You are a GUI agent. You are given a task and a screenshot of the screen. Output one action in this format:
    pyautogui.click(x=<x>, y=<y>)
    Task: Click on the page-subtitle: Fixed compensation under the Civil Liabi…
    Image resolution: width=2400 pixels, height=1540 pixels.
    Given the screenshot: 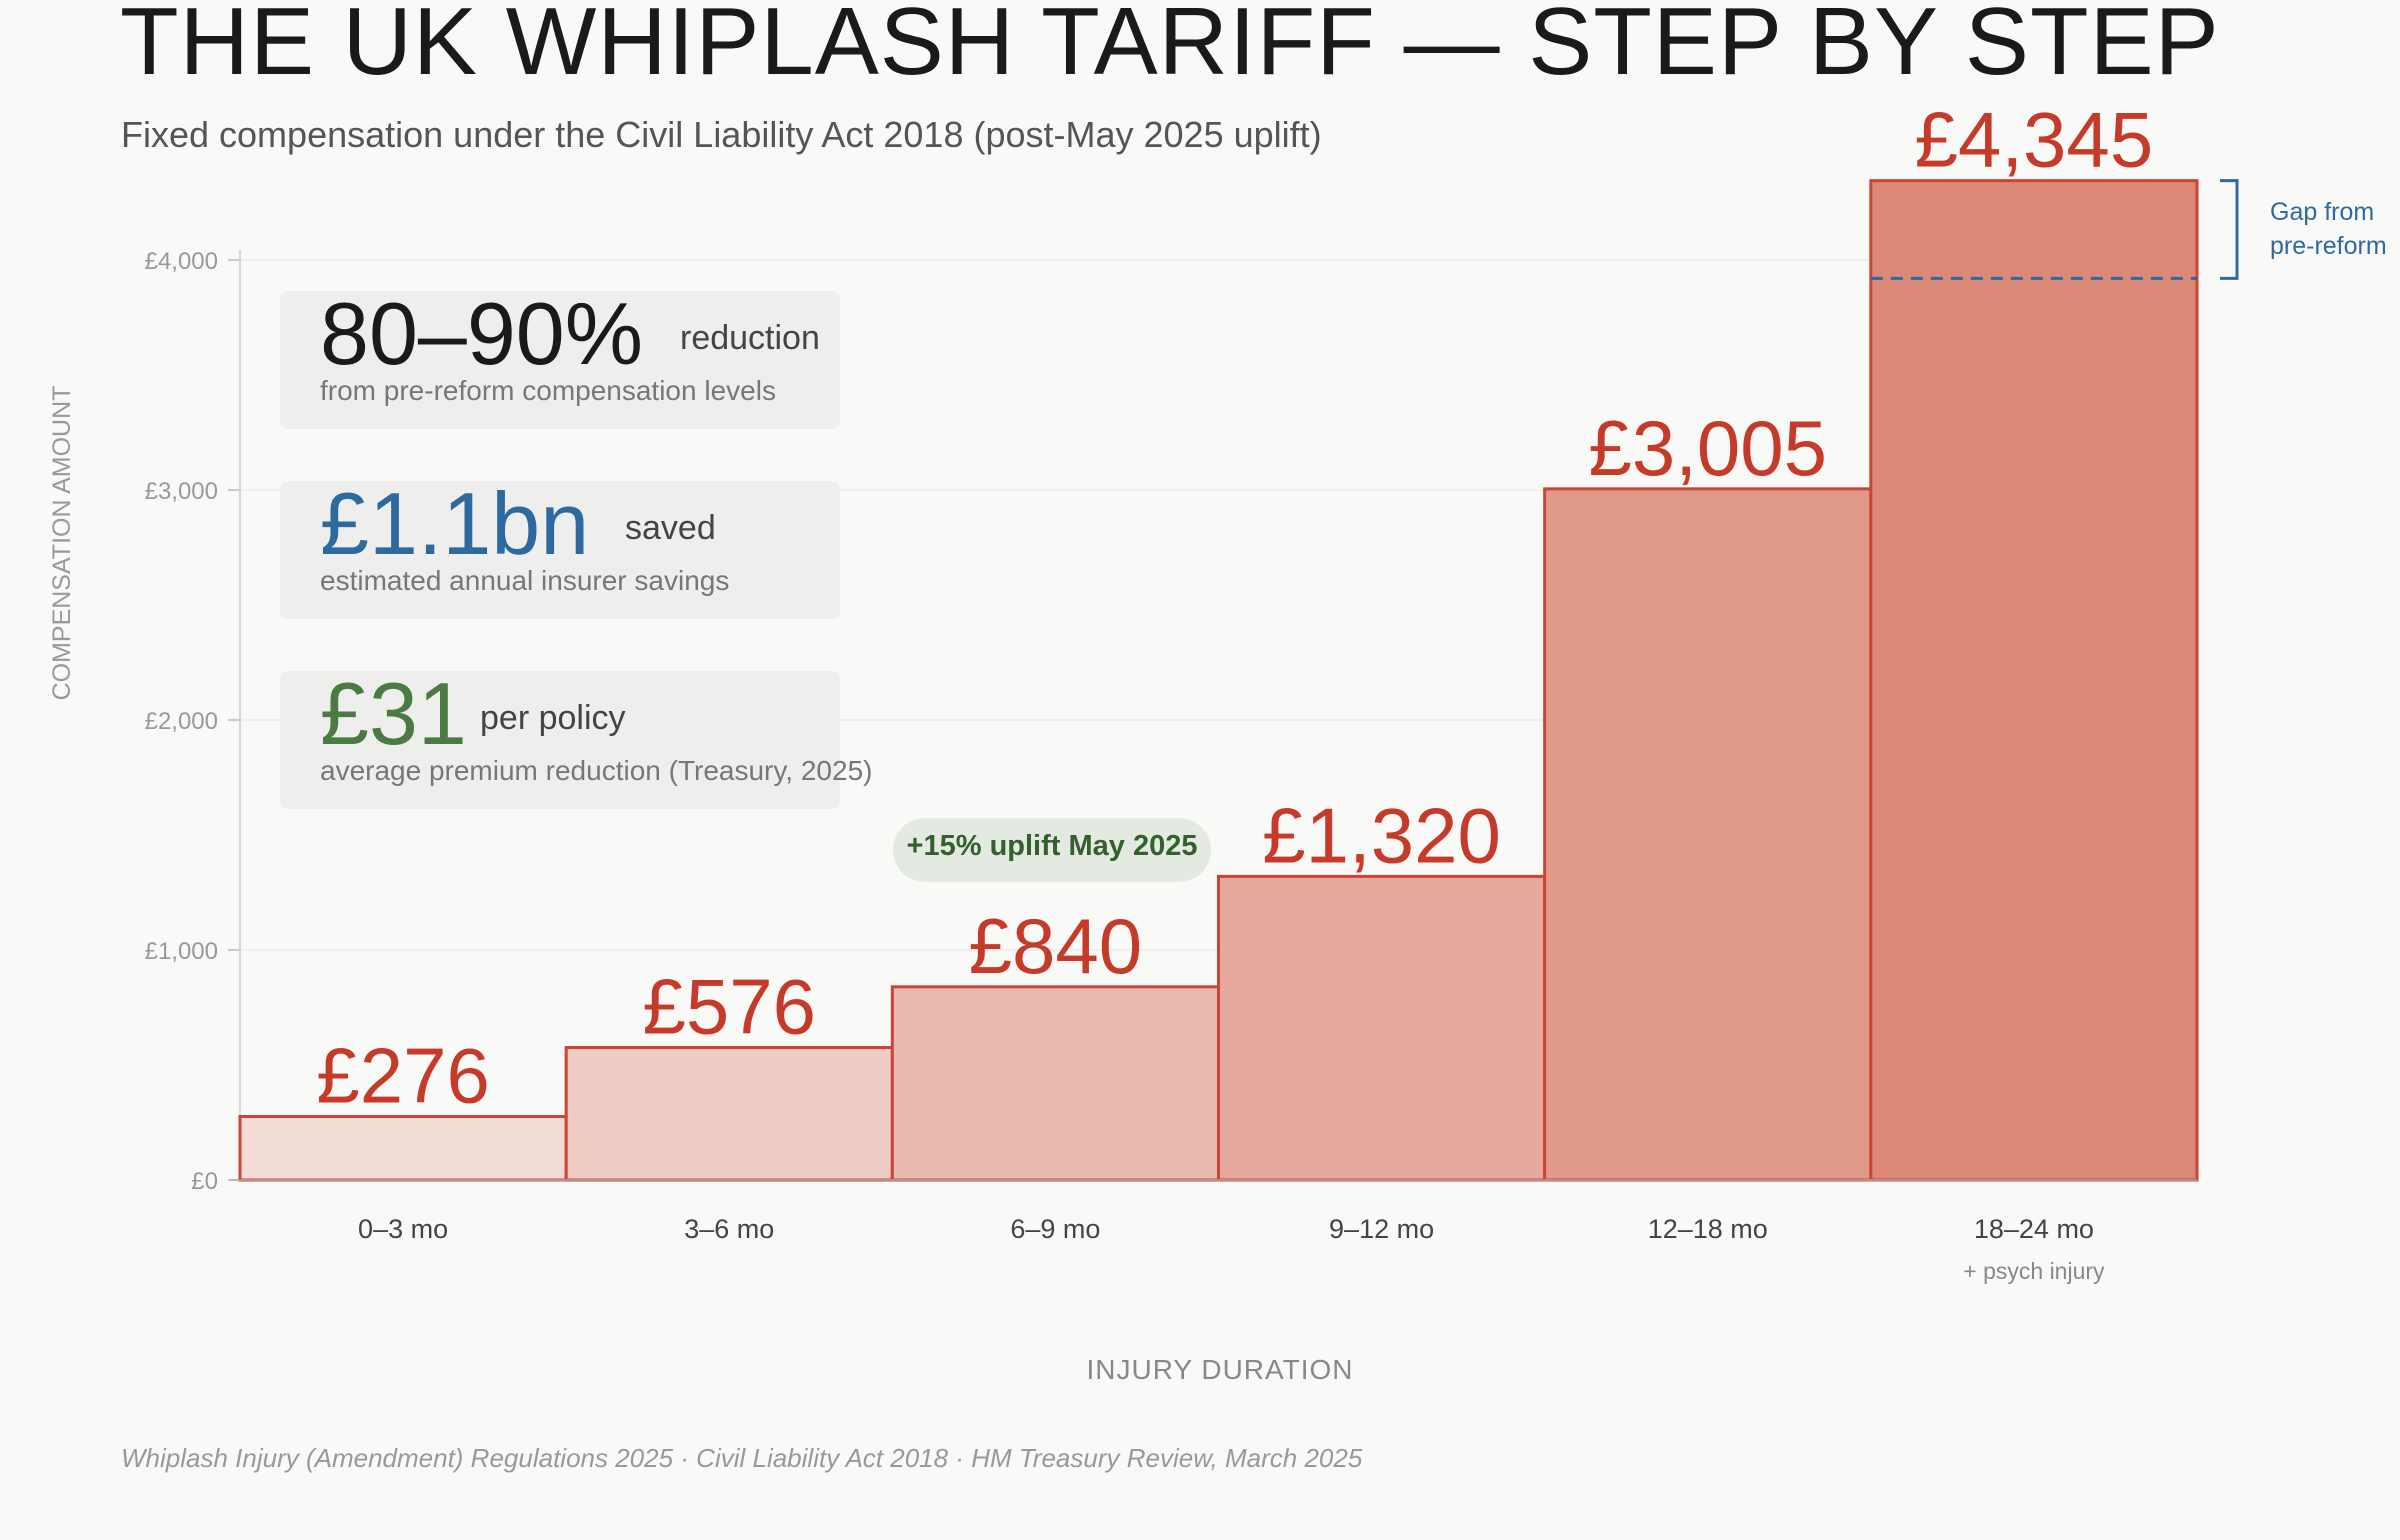 What is the action you would take?
    pyautogui.click(x=721, y=134)
    